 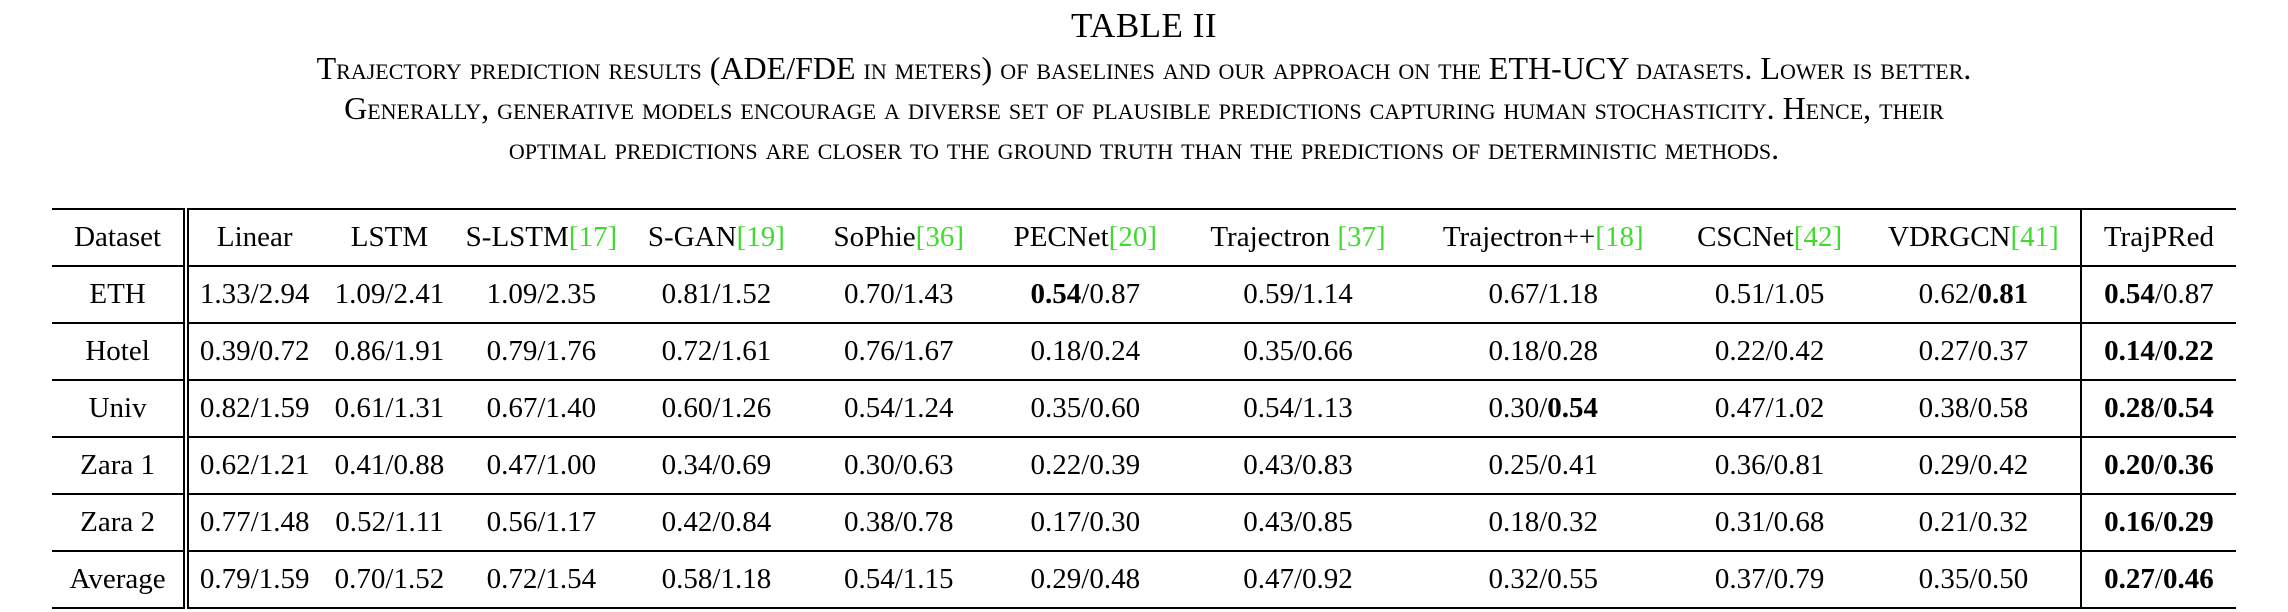 I want to click on ade-fde-cell: 0.72/1.54, so click(x=541, y=580).